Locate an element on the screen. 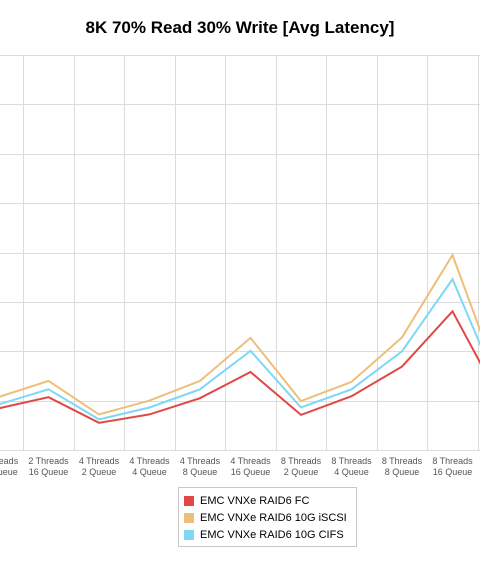 The image size is (480, 575). legend-item: EMC VNXe RAID6 FC is located at coordinates (270, 500).